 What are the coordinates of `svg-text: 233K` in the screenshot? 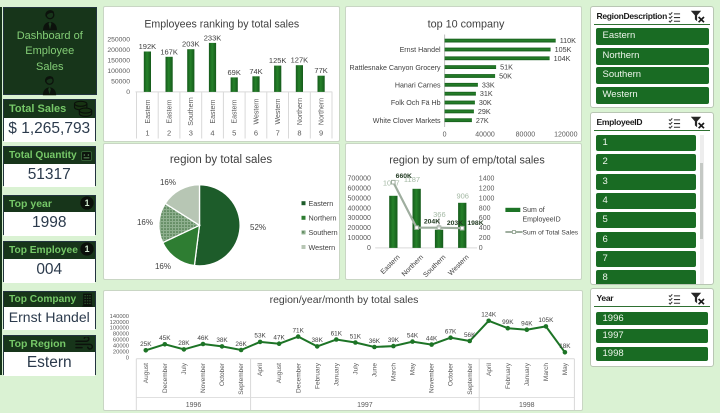 It's located at (213, 37).